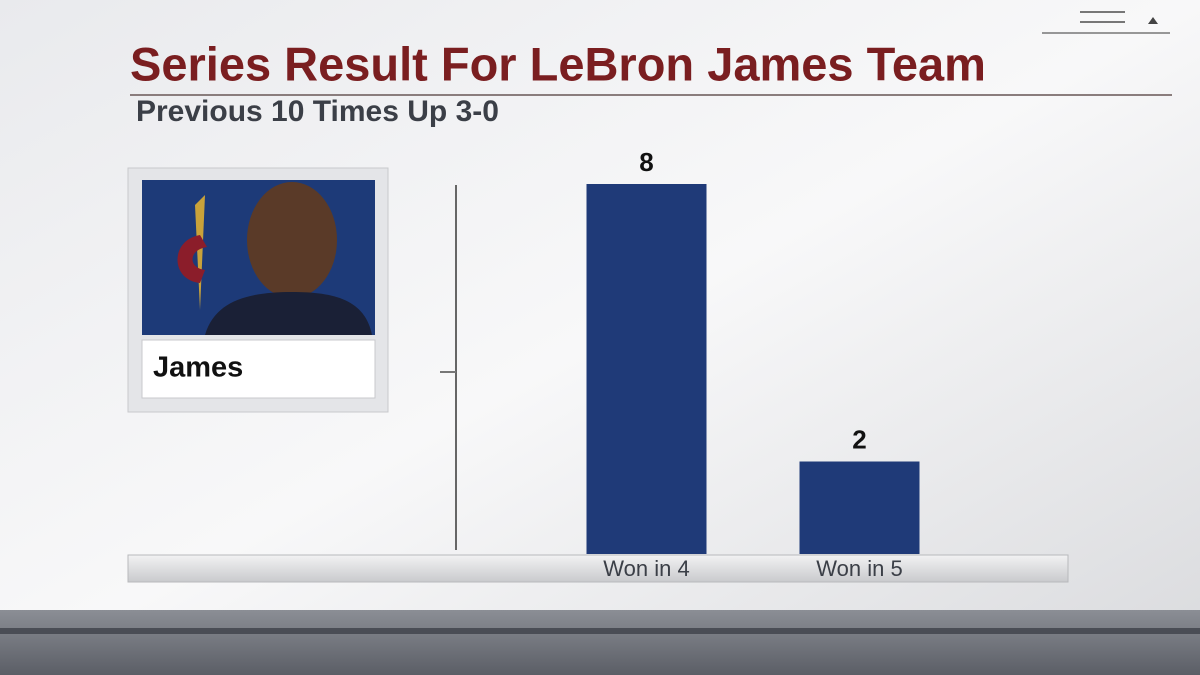  I want to click on x-tick-label: Won in 4, so click(646, 568).